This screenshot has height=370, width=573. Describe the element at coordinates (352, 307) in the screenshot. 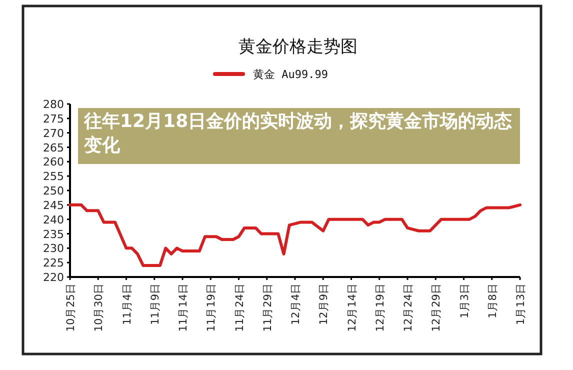

I see `x-tick-label: 12月14日` at that location.